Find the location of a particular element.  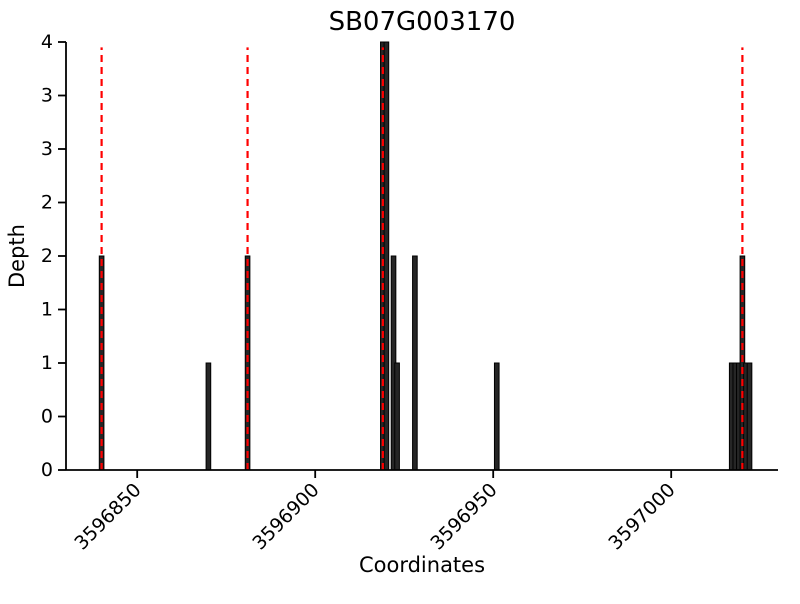

chart-title: SB07G003170 is located at coordinates (422, 22).